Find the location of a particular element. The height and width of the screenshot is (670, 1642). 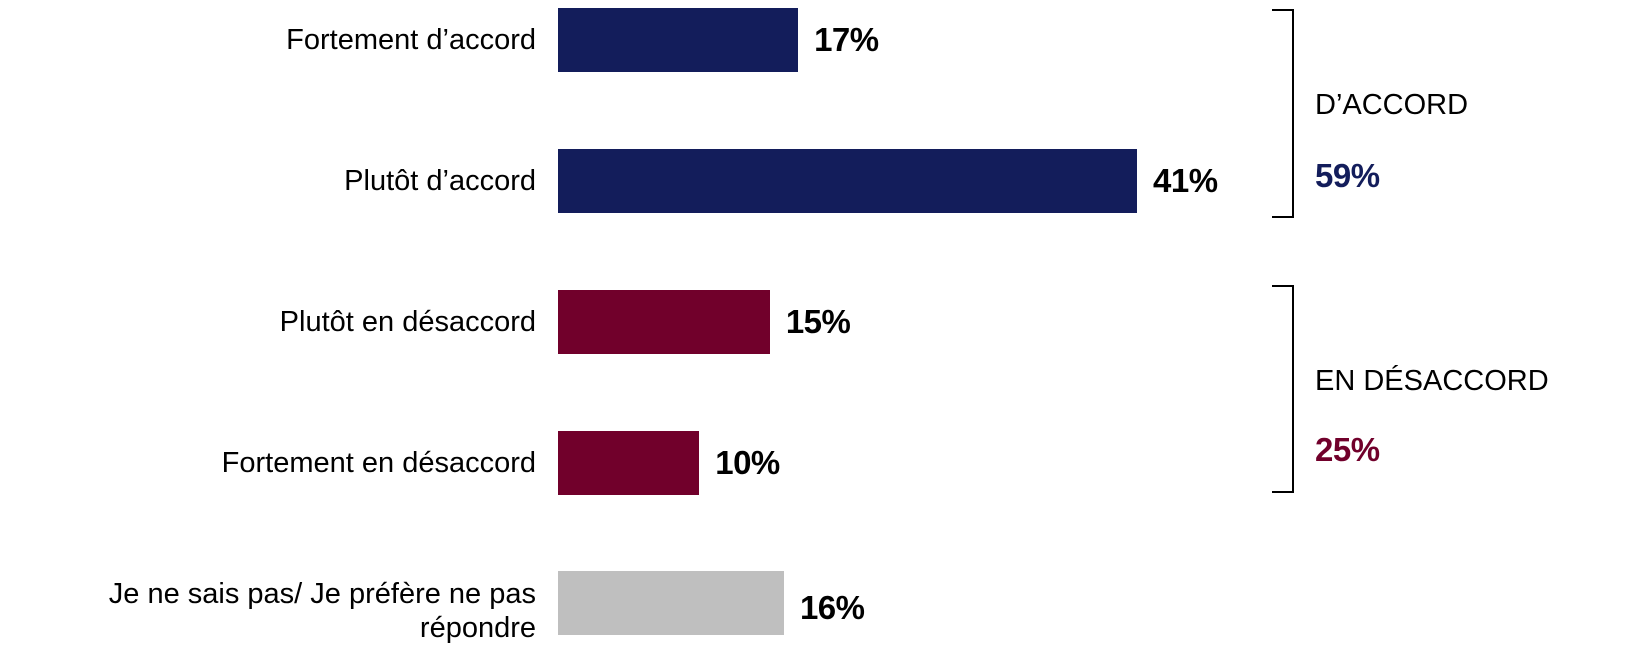

group-label: D’ACCORD is located at coordinates (1392, 105).